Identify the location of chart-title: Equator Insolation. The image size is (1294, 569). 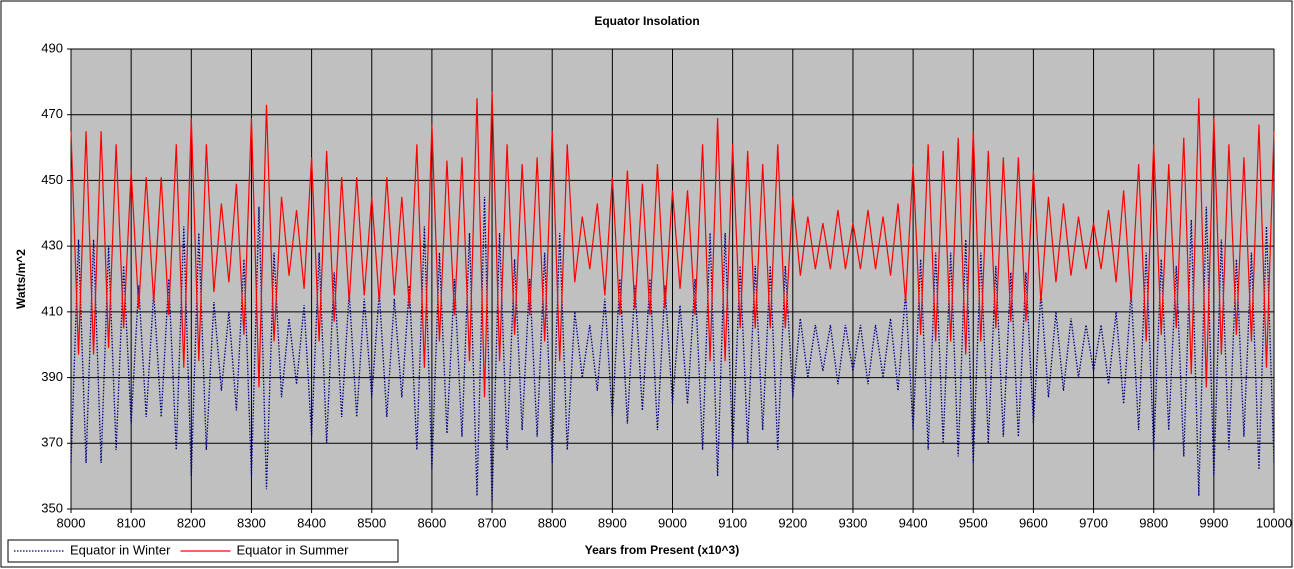
(646, 21).